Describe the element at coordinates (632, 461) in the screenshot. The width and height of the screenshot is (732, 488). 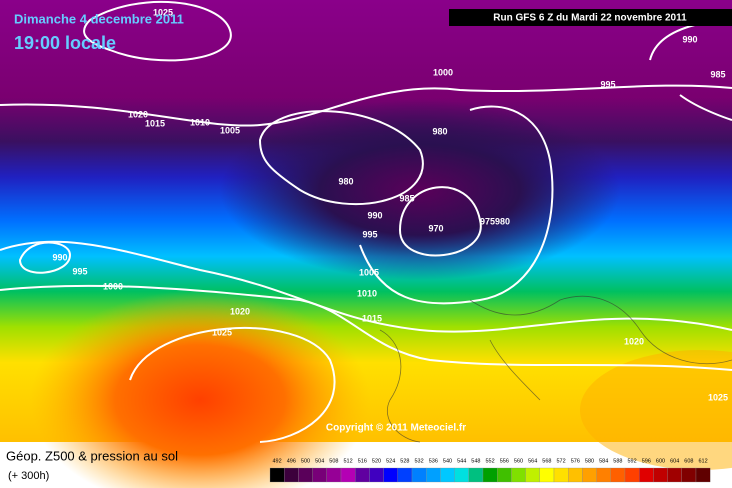
I see `scale-label: 592` at that location.